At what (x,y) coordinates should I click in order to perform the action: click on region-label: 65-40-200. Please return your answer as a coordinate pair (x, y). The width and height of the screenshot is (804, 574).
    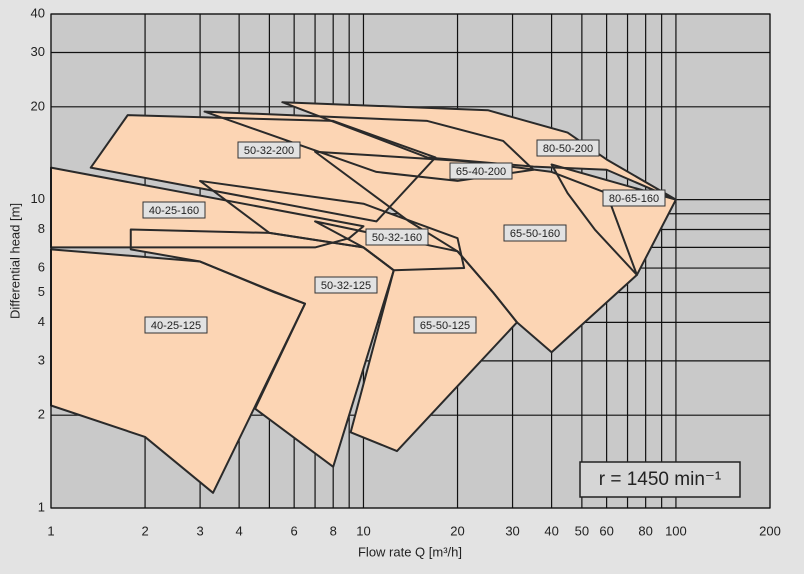
    Looking at the image, I should click on (481, 172).